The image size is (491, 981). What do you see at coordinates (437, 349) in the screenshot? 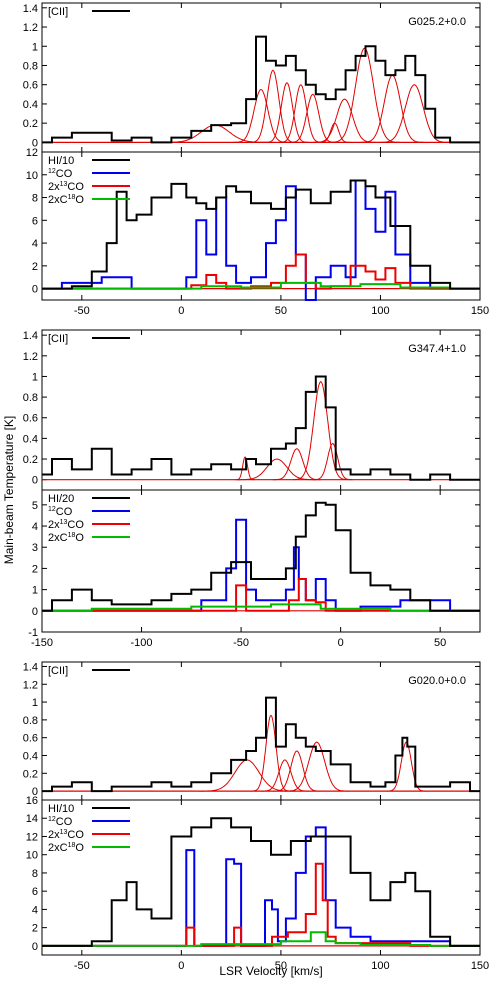
I see `source-name: G347.4+1.0` at bounding box center [437, 349].